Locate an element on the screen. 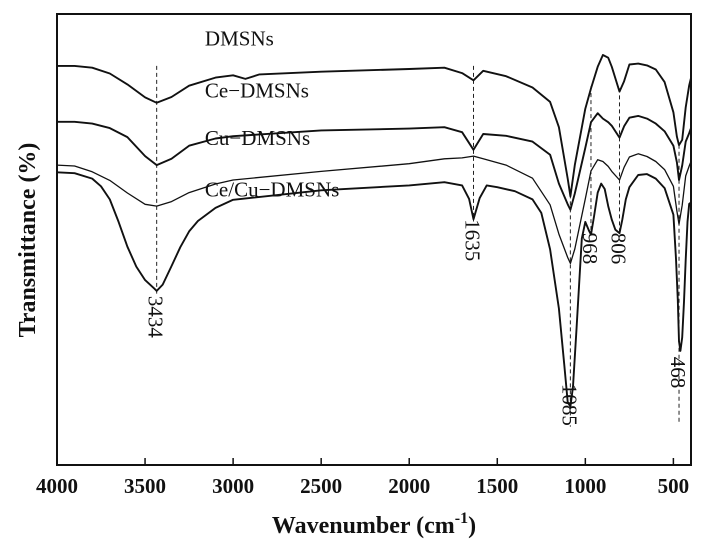  series-label: Ce−DMSNs is located at coordinates (257, 90).